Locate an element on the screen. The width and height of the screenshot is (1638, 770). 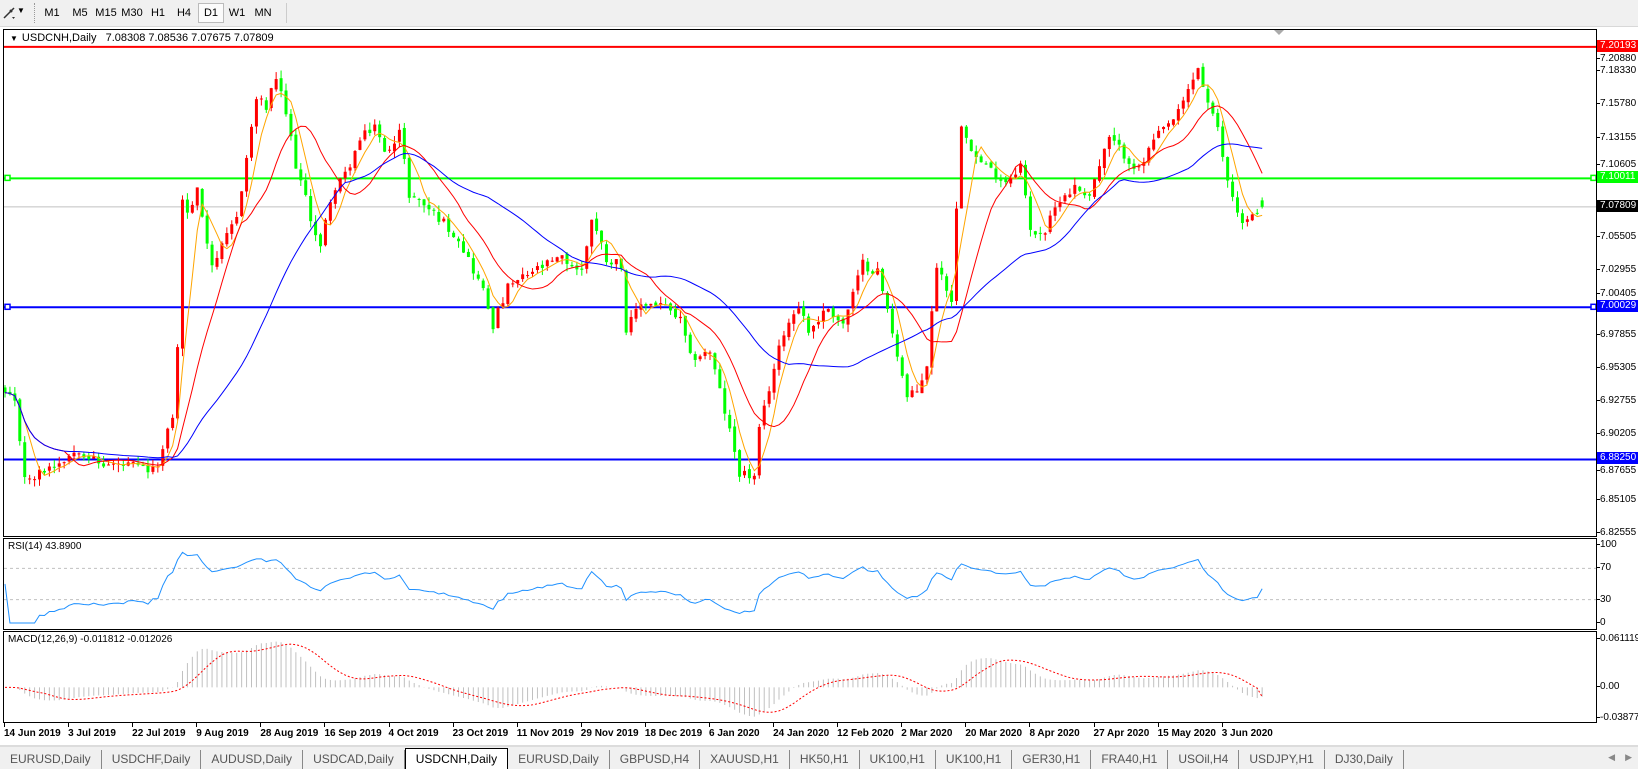
price-tag: 7.20193 is located at coordinates (1617, 45).